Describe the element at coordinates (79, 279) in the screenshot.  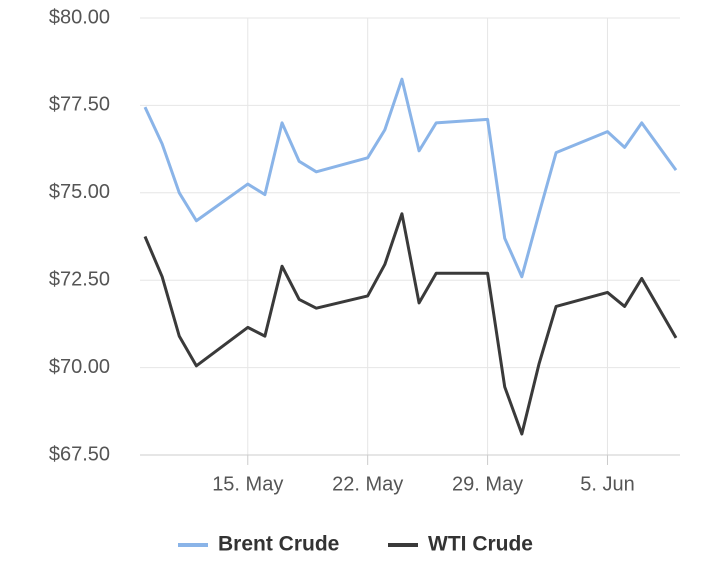
I see `y-tick-label: $72.50` at that location.